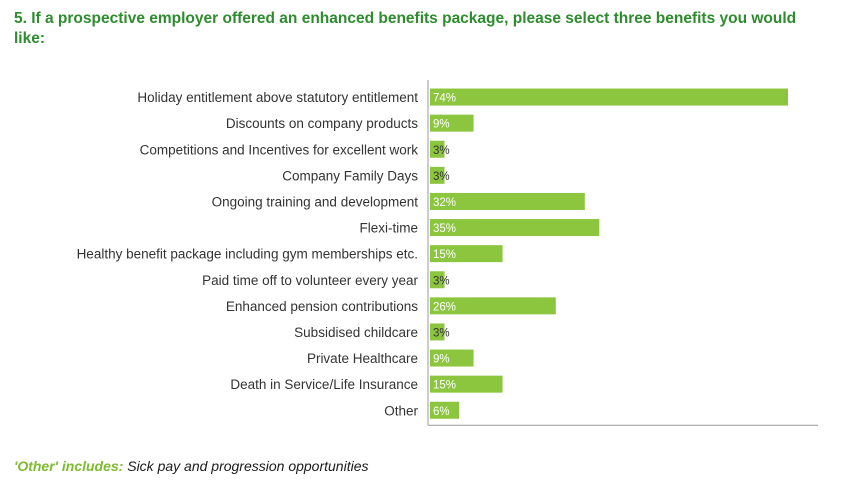 Image resolution: width=852 pixels, height=489 pixels. I want to click on value-labels: 74% 9% 3% 3% 32% 35% 15% 3% 26% 3% 9% 15% 6%, so click(444, 255).